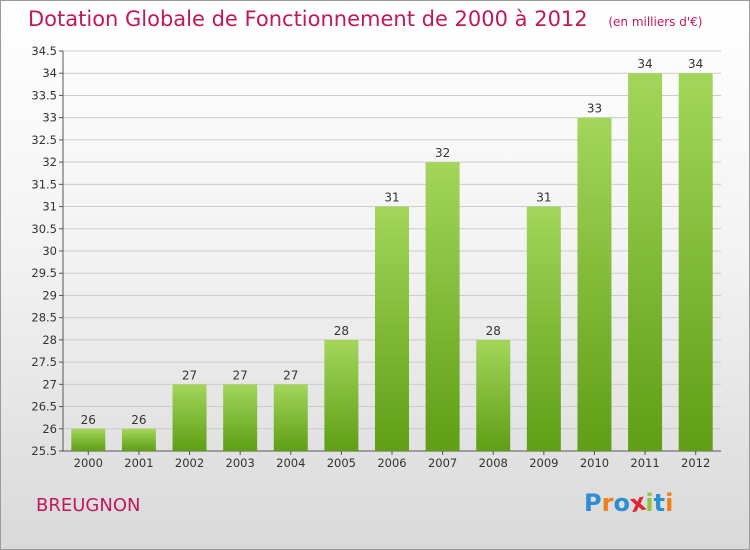 The image size is (750, 550). Describe the element at coordinates (49, 384) in the screenshot. I see `y-tick-label: 27` at that location.